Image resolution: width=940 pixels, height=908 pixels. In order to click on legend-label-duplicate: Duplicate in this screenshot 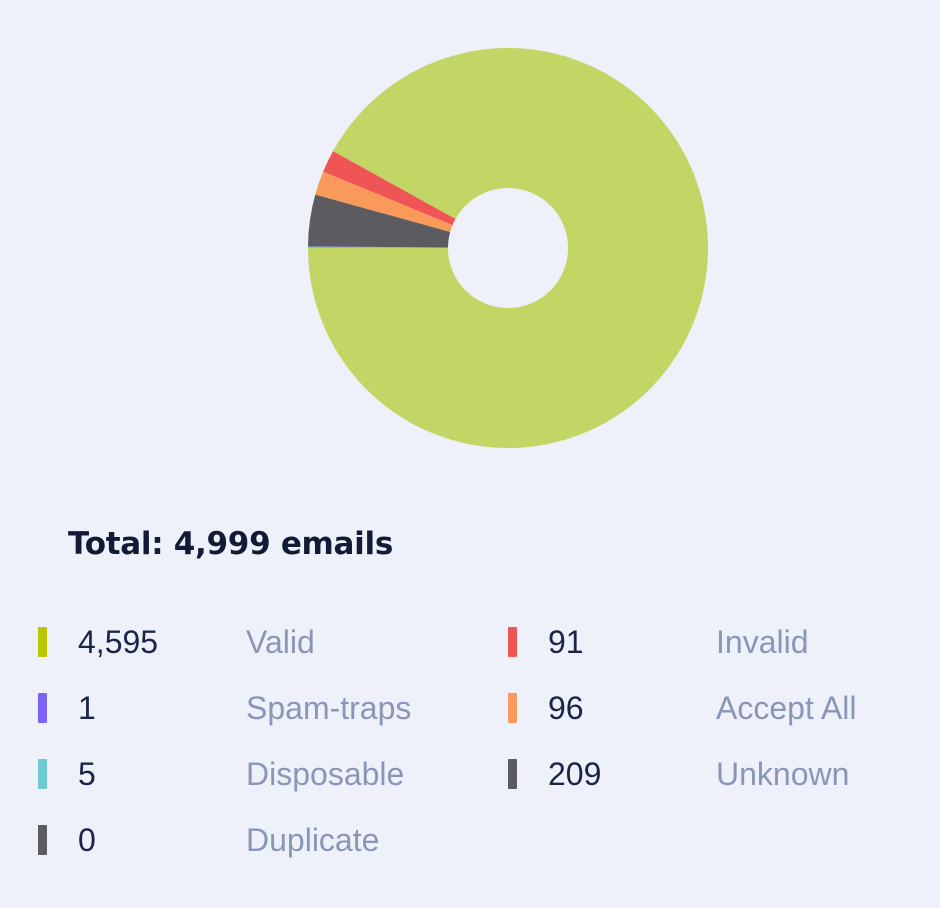, I will do `click(313, 840)`.